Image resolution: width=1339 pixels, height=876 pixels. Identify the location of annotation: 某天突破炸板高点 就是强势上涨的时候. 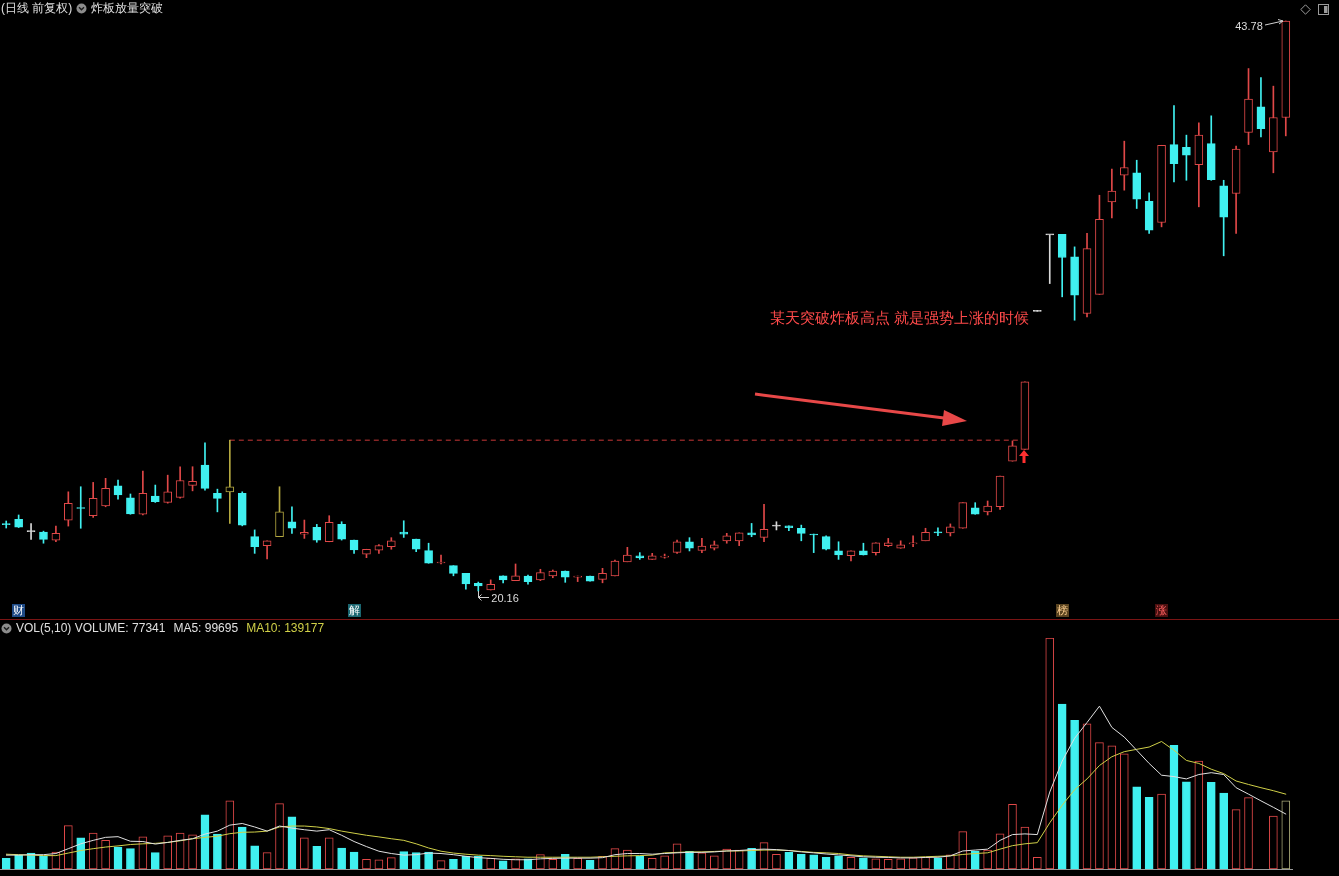
(900, 318).